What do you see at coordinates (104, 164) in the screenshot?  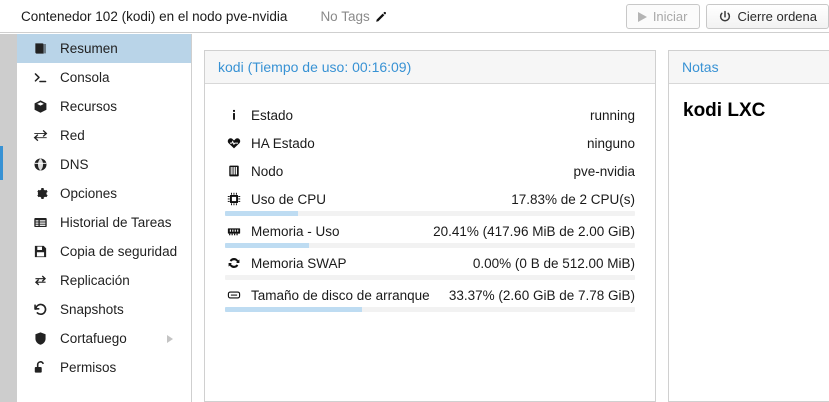 I see `sidebar-item-dns: DNS` at bounding box center [104, 164].